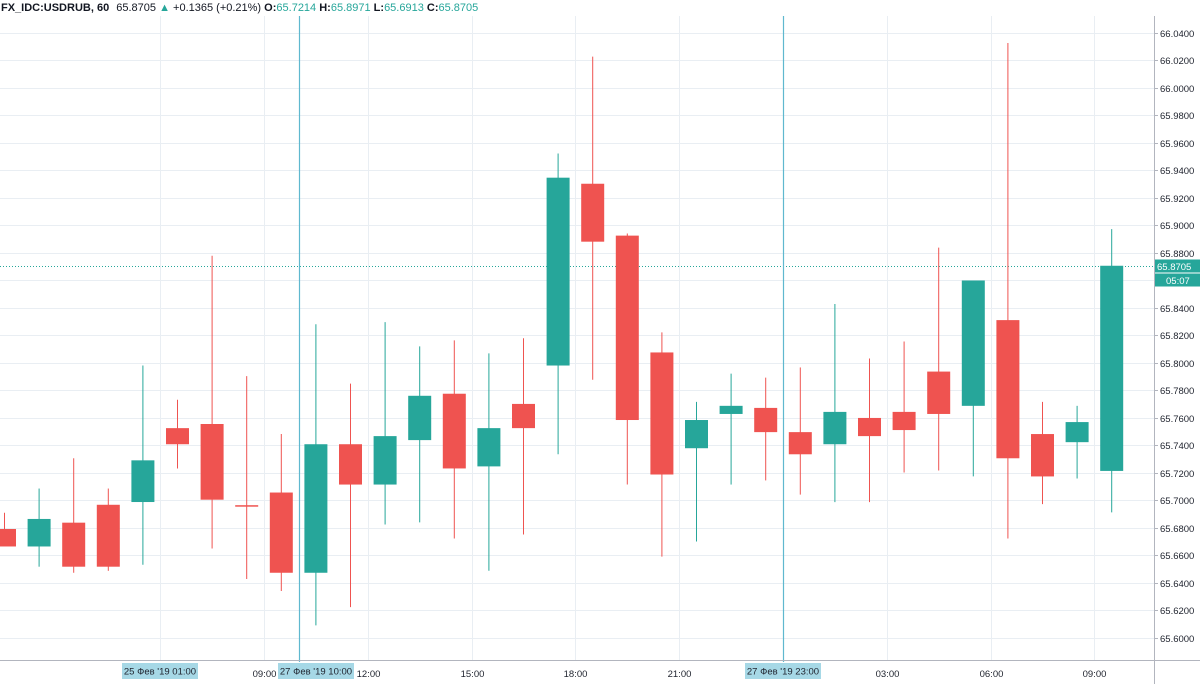  I want to click on high-value: 65.8971, so click(350, 8).